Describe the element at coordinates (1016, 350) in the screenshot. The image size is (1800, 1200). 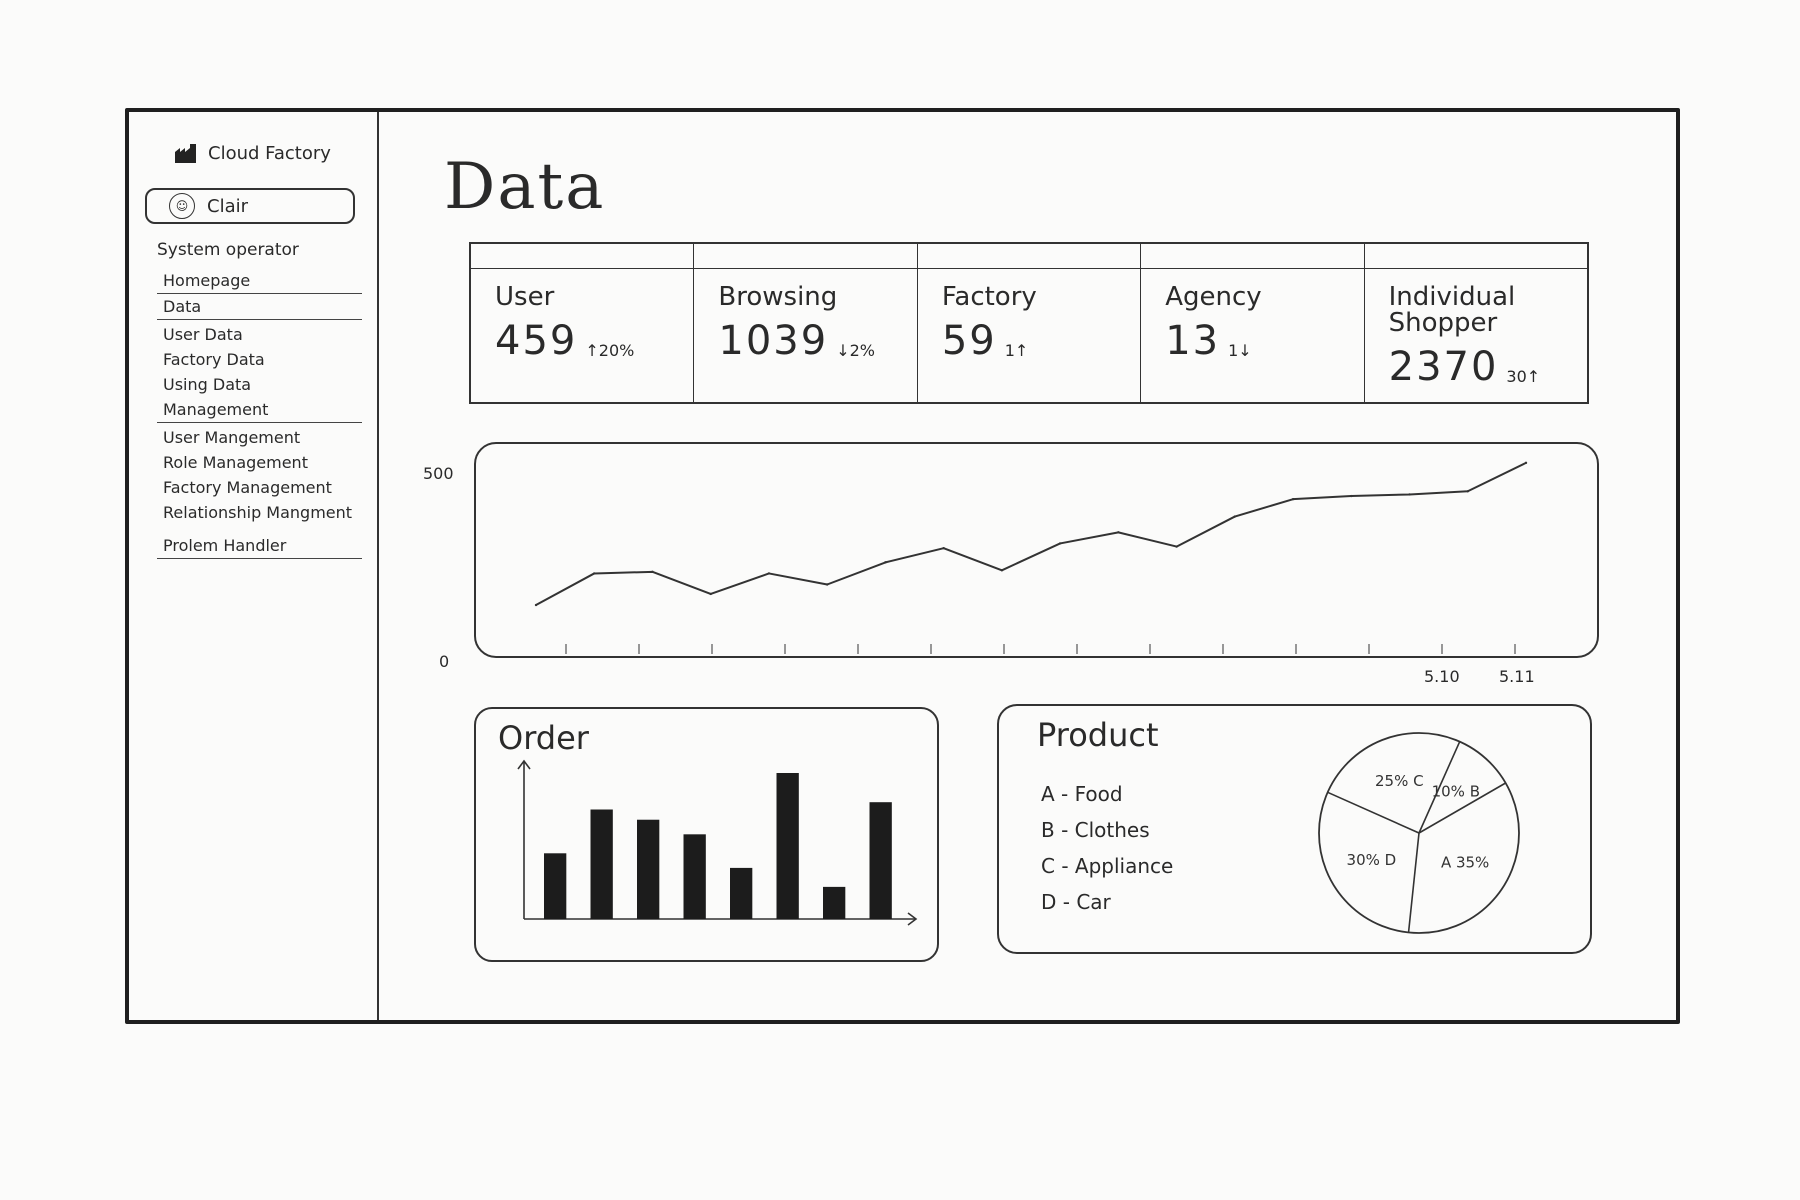
I see `kpi-delta: 1↑` at that location.